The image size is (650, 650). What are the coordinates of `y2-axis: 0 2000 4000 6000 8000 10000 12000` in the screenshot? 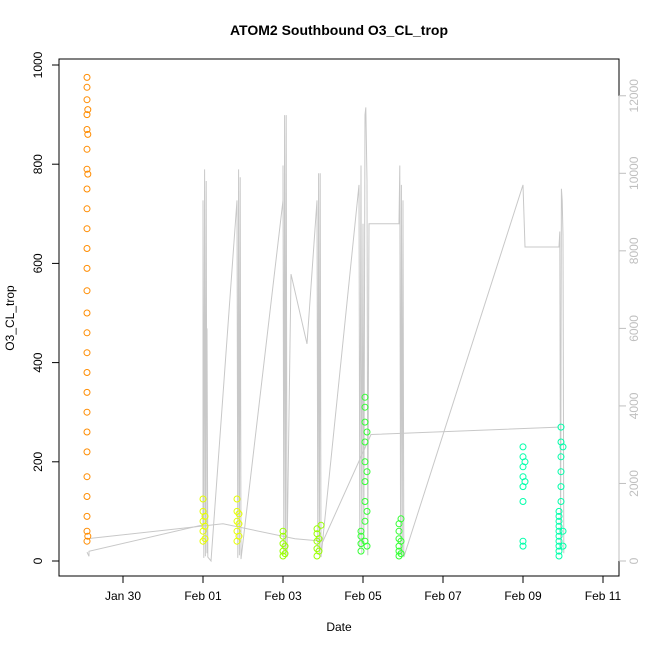 It's located at (629, 321).